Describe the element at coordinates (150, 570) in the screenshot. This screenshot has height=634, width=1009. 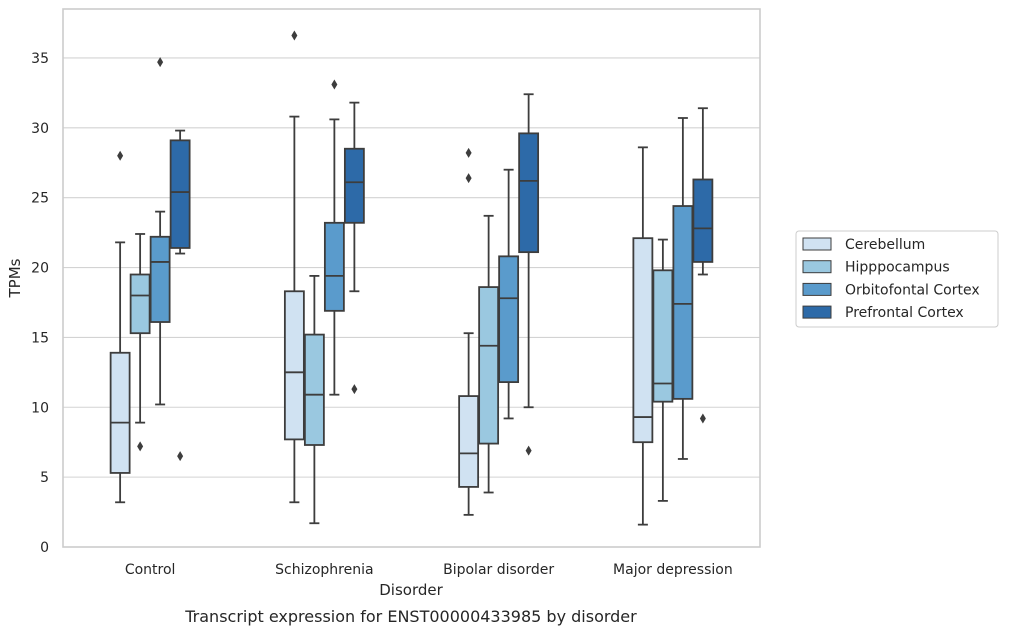
I see `x-tick-label: Control` at that location.